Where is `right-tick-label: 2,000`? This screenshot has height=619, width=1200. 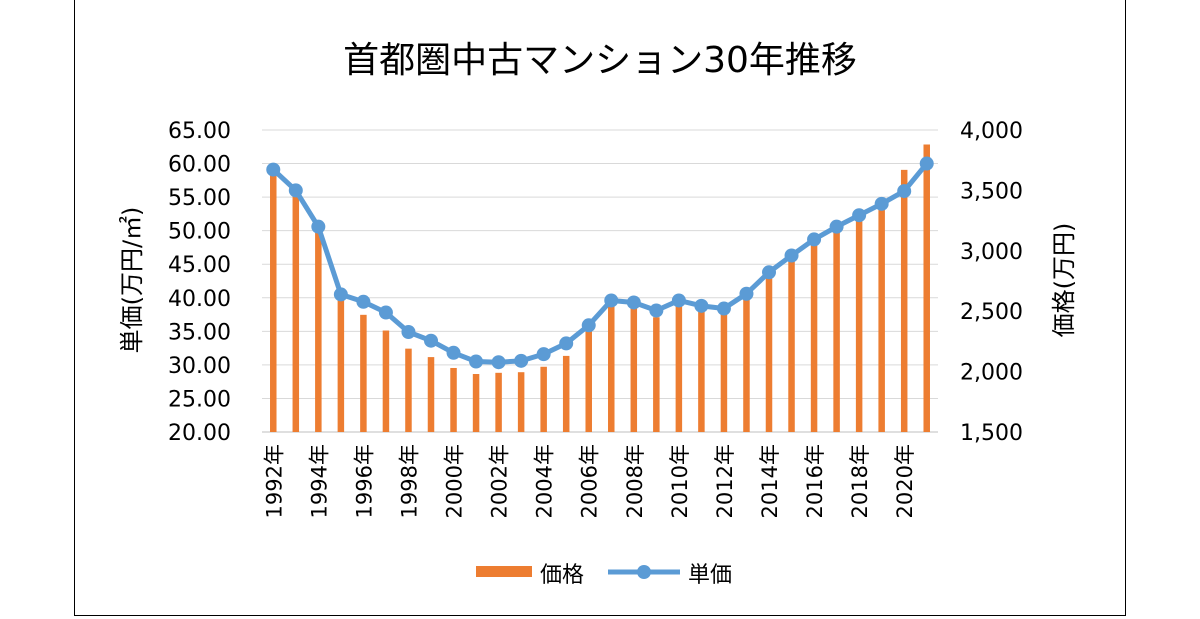
right-tick-label: 2,000 is located at coordinates (991, 373).